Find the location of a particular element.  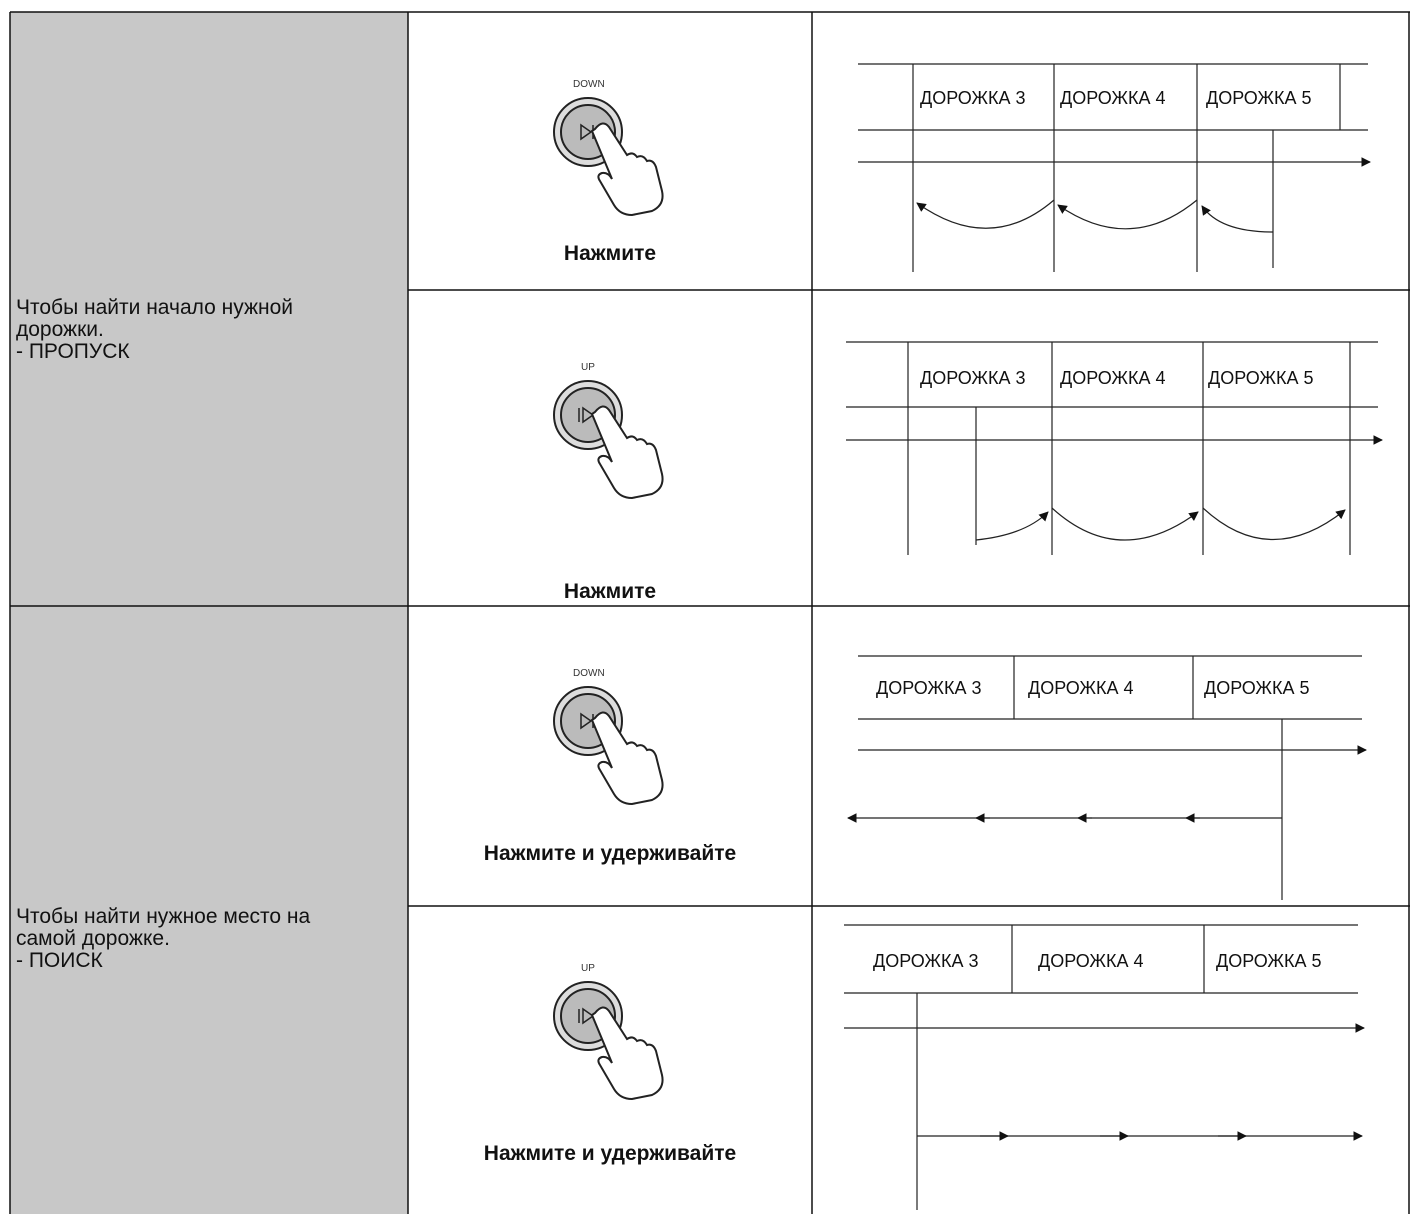

press-down-cell: DOWN Нажмите is located at coordinates (610, 151).